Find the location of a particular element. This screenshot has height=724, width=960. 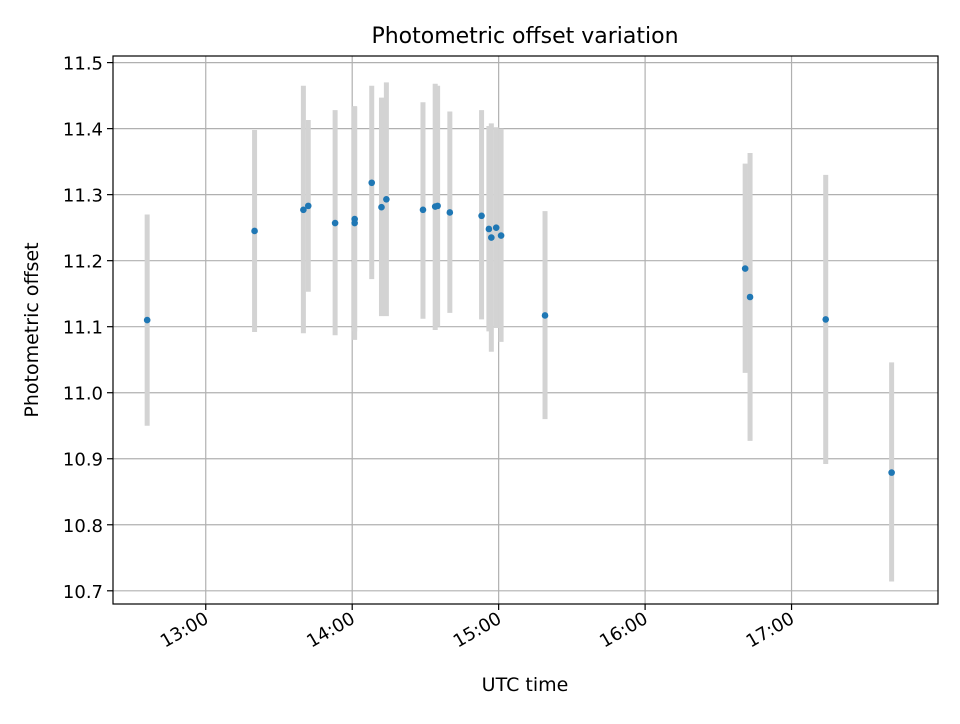

y-tick-label: 10.7 is located at coordinates (83, 592).